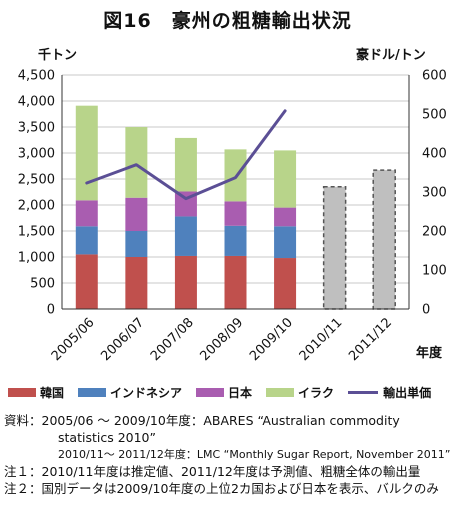 The height and width of the screenshot is (516, 455). What do you see at coordinates (36, 128) in the screenshot?
I see `left-axis-tick-label: 3,500` at bounding box center [36, 128].